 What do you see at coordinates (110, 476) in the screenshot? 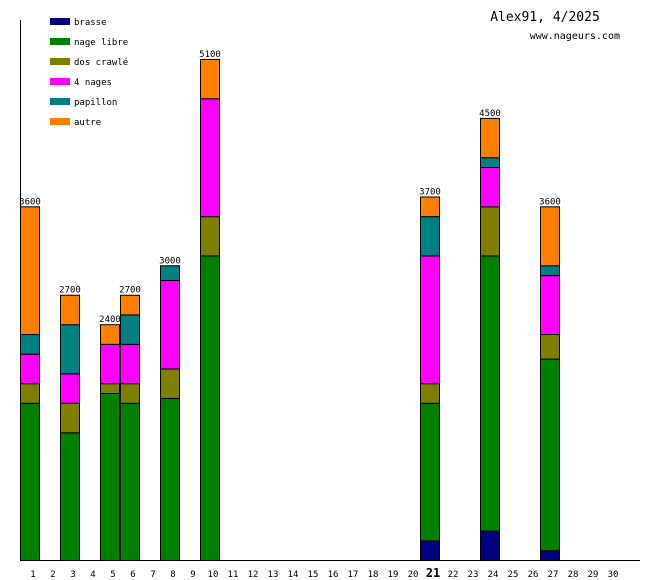
I see `bar-segment-day-5-nage-libre` at bounding box center [110, 476].